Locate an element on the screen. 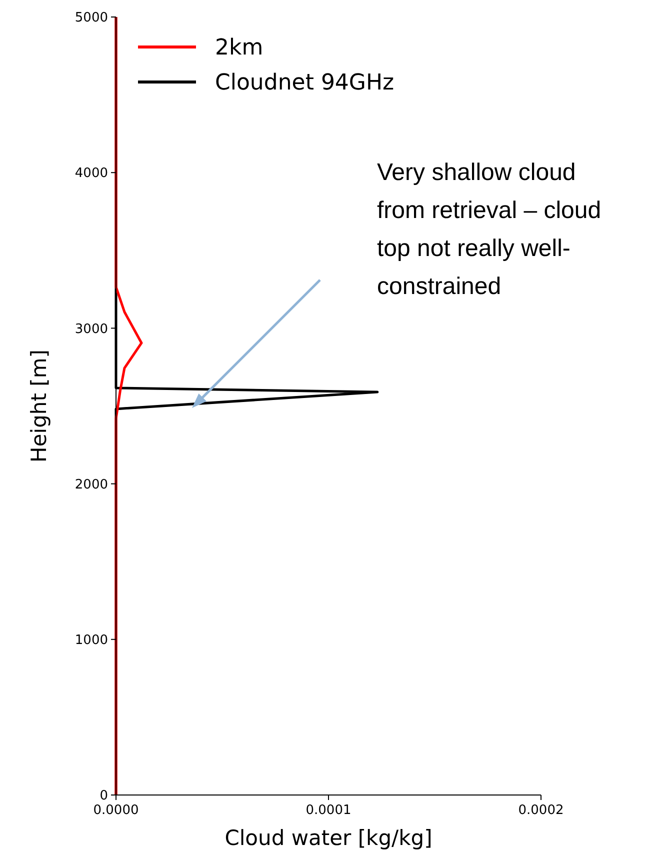 Image resolution: width=662 pixels, height=856 pixels. y-axis-title: Height [m] is located at coordinates (39, 406).